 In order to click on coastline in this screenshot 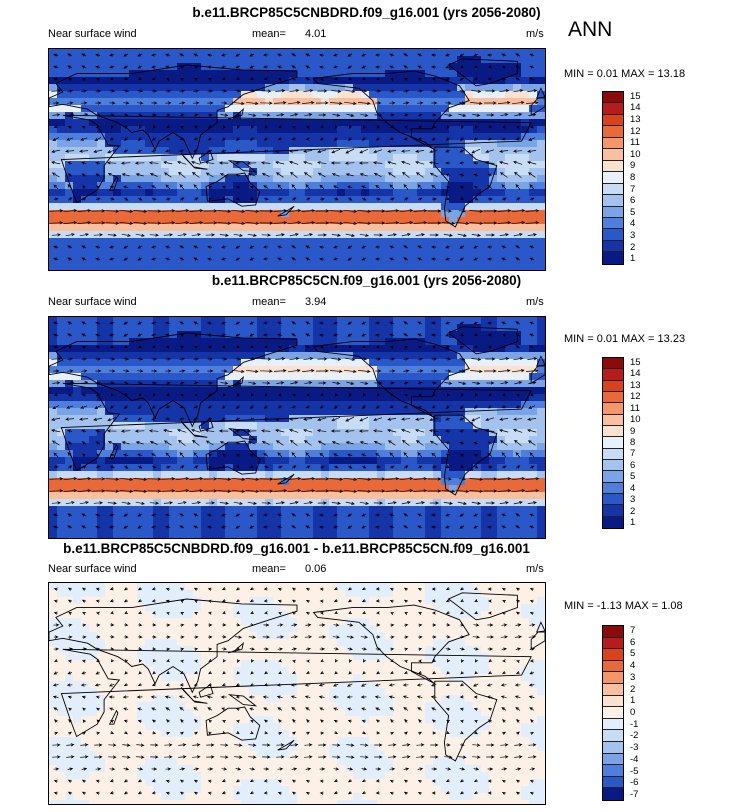, I will do `click(173, 112)`.